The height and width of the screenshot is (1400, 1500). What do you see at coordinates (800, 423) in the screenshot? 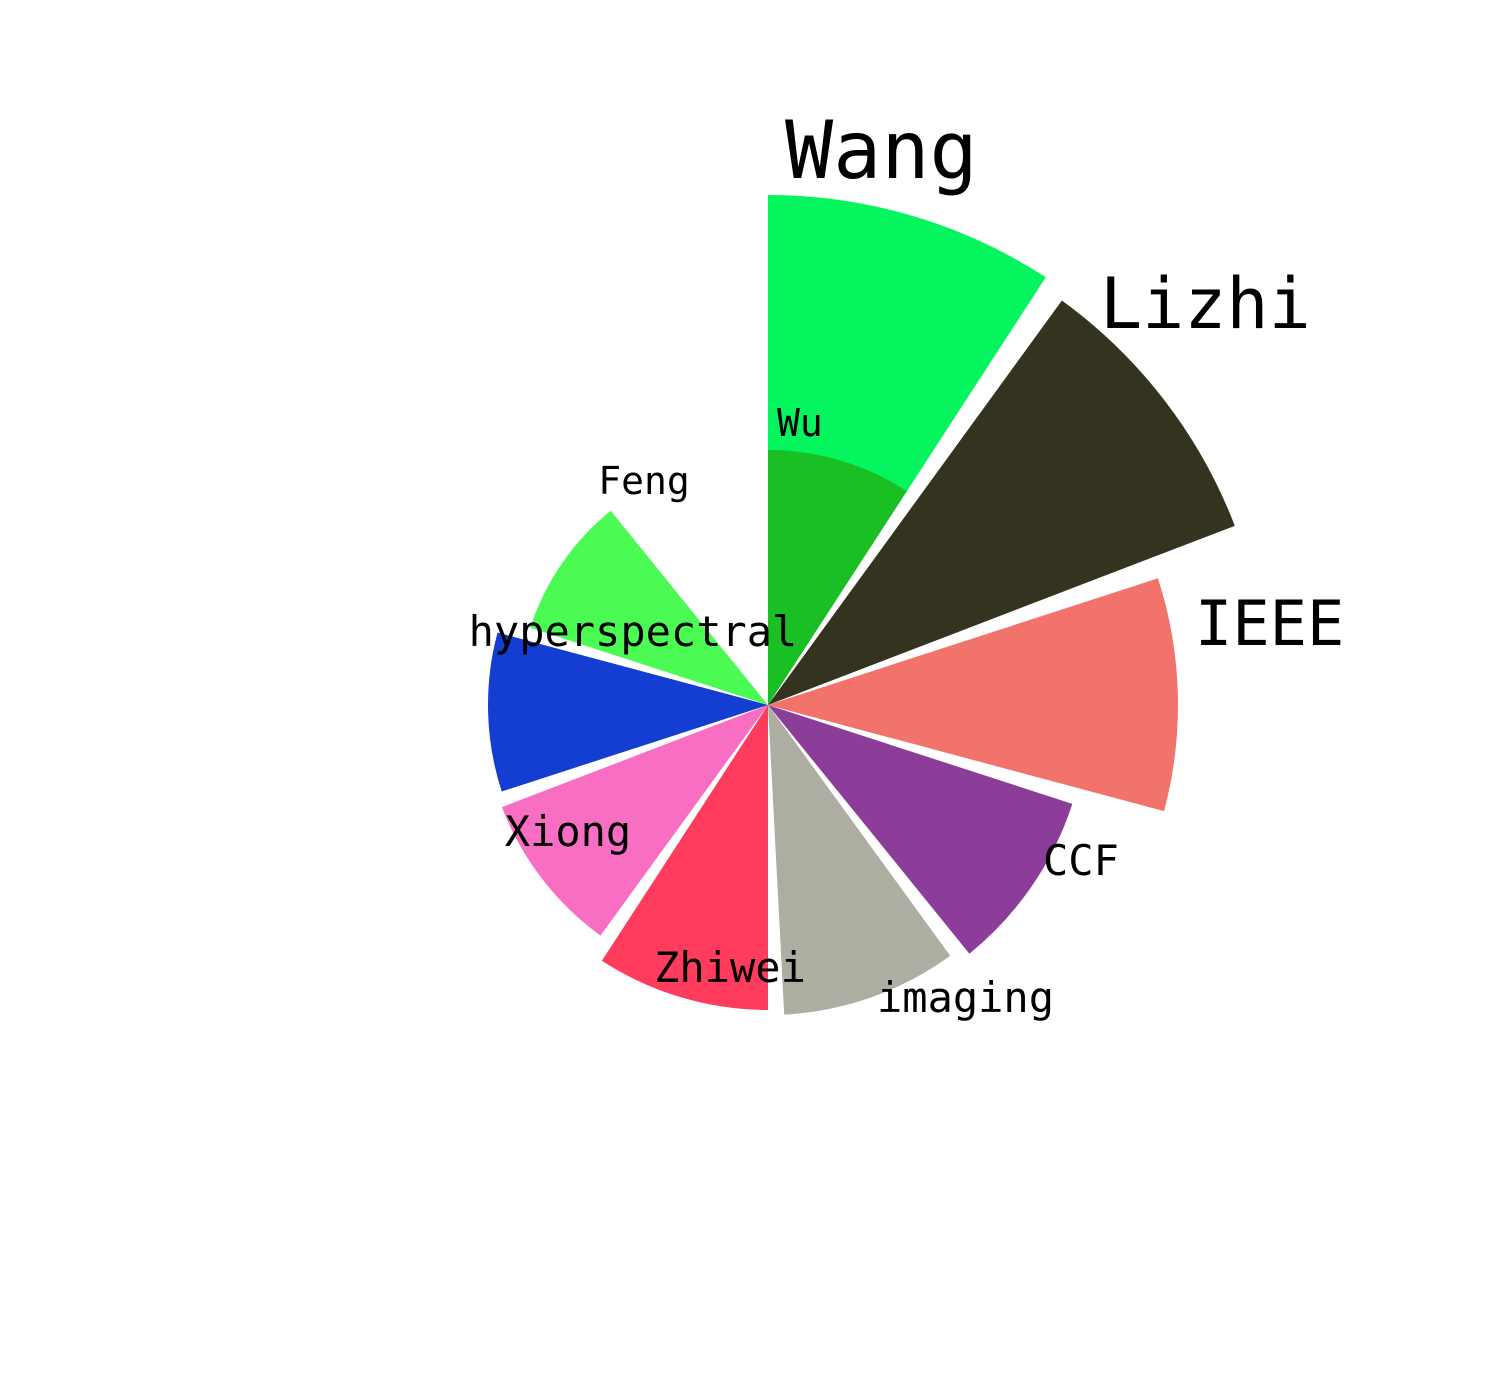
I see `label-wu: Wu` at bounding box center [800, 423].